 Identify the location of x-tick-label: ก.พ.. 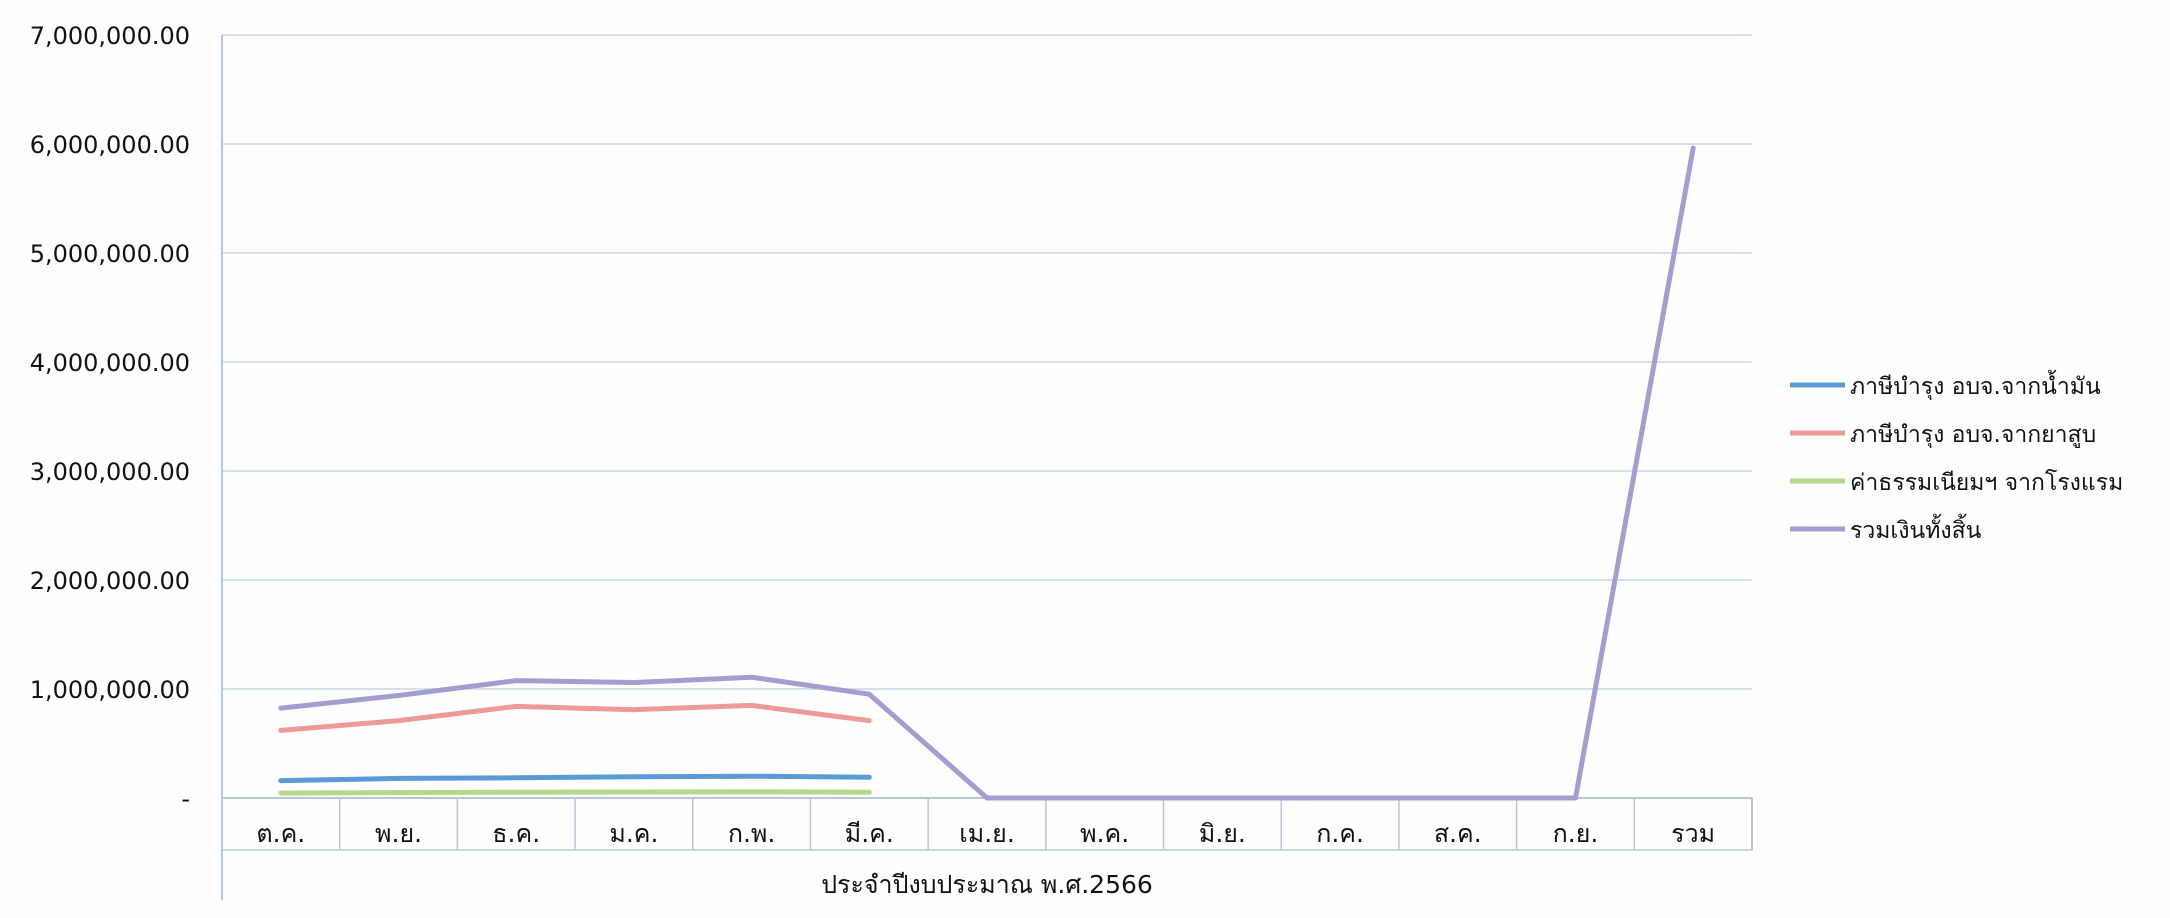
(752, 833).